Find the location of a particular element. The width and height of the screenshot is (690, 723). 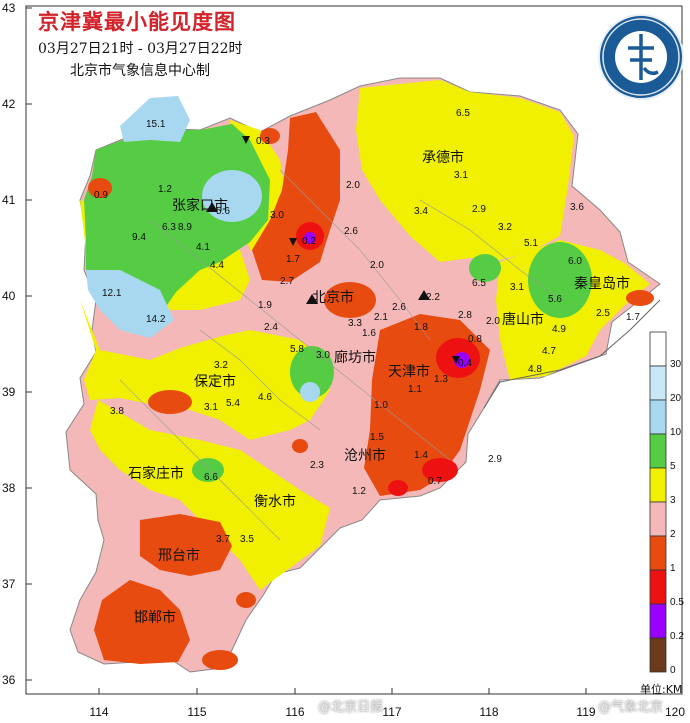

meteorological-service-logo is located at coordinates (641, 57).